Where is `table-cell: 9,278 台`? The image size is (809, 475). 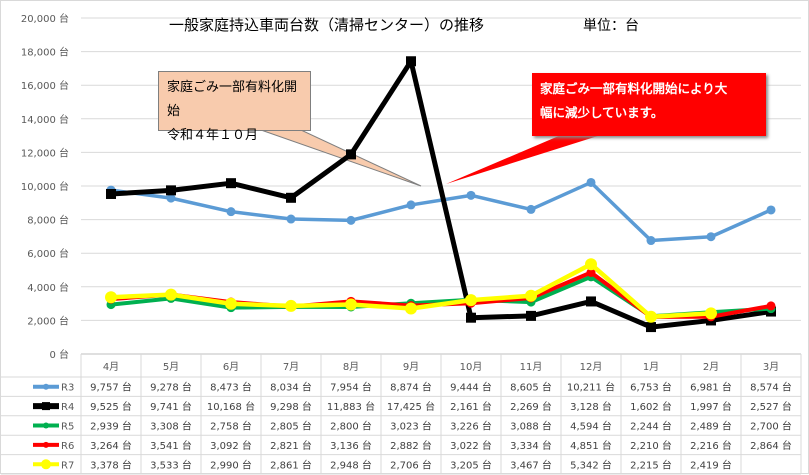
table-cell: 9,278 台 is located at coordinates (171, 387).